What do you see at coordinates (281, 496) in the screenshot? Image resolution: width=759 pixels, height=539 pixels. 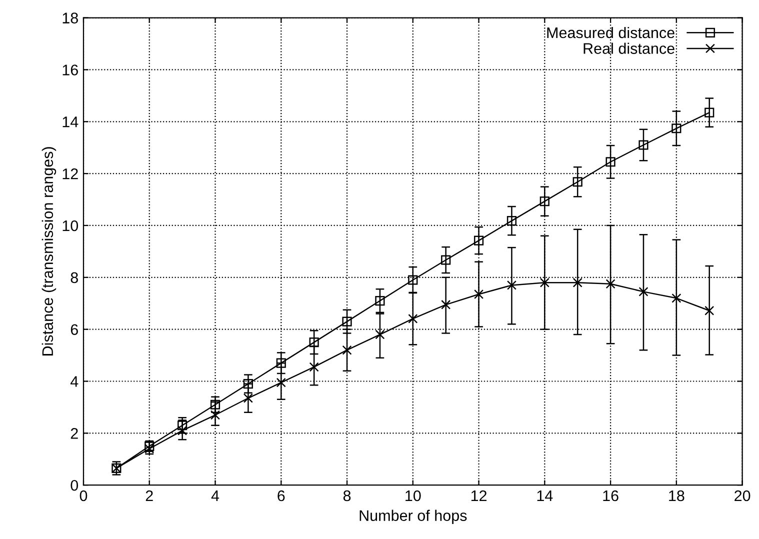 I see `x-tick-label: 6` at bounding box center [281, 496].